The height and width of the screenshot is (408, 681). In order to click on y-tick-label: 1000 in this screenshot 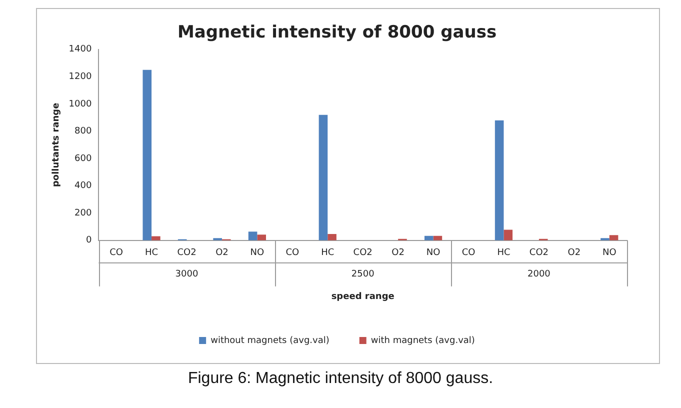, I will do `click(80, 104)`.